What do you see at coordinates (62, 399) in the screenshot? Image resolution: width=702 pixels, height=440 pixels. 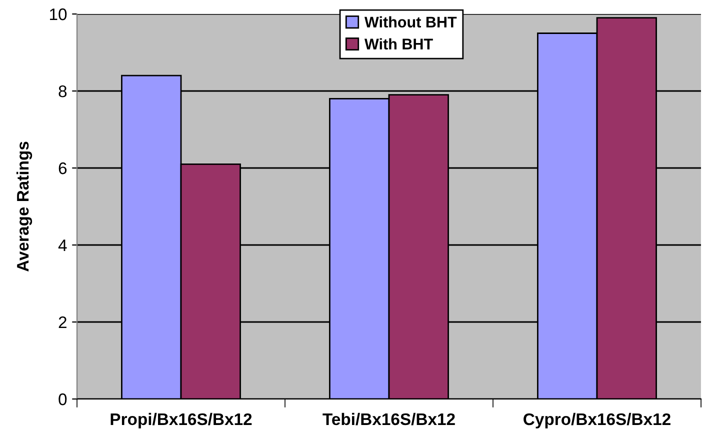 I see `y-tick-label: 0` at bounding box center [62, 399].